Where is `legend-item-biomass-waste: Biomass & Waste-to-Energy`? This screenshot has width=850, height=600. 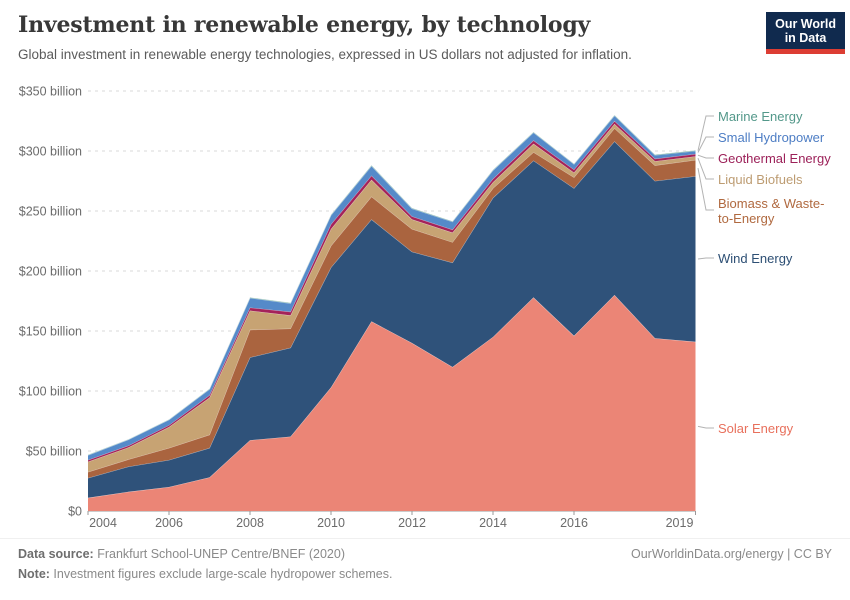 legend-item-biomass-waste: Biomass & Waste-to-Energy is located at coordinates (771, 211).